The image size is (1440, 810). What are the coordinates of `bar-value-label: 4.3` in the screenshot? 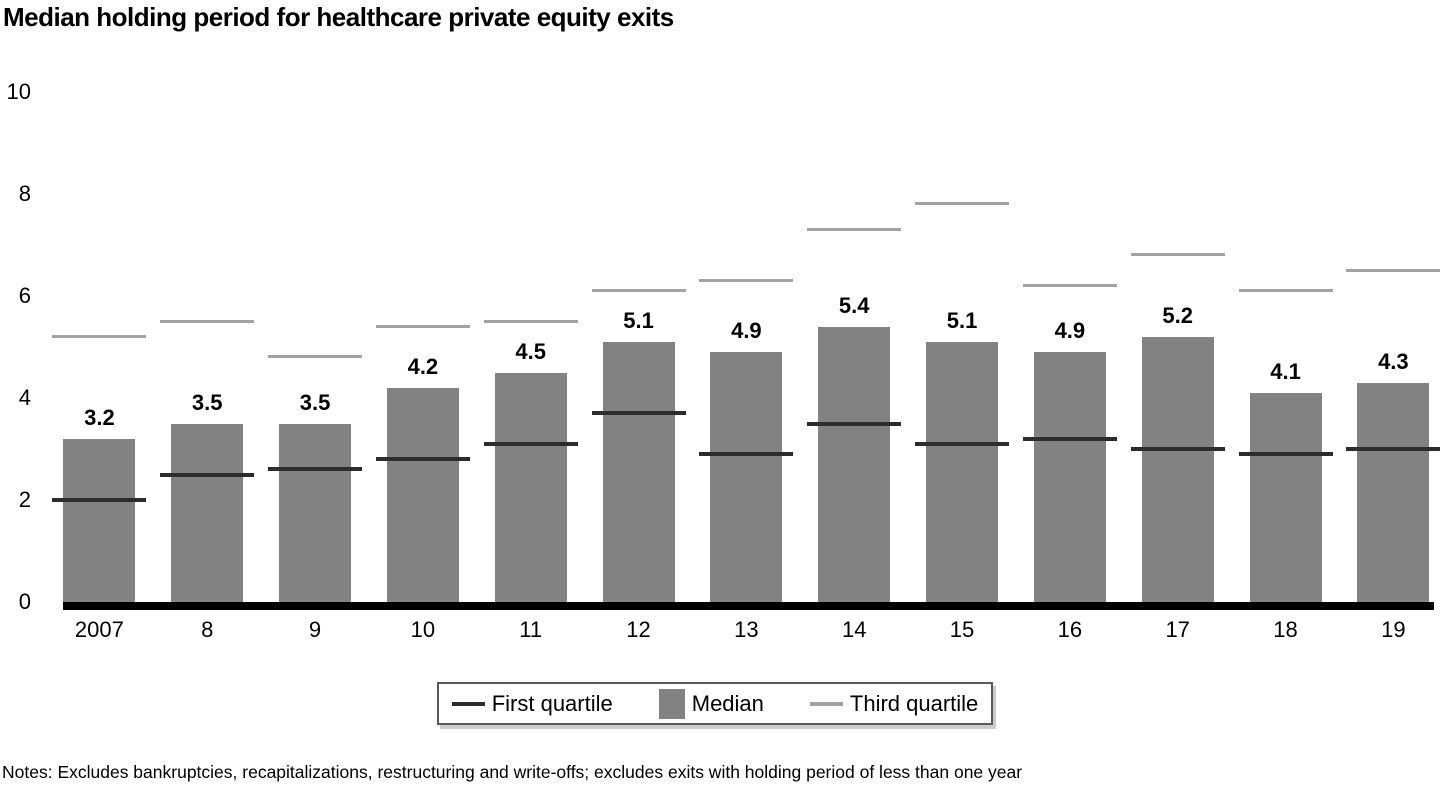 It's located at (1393, 361).